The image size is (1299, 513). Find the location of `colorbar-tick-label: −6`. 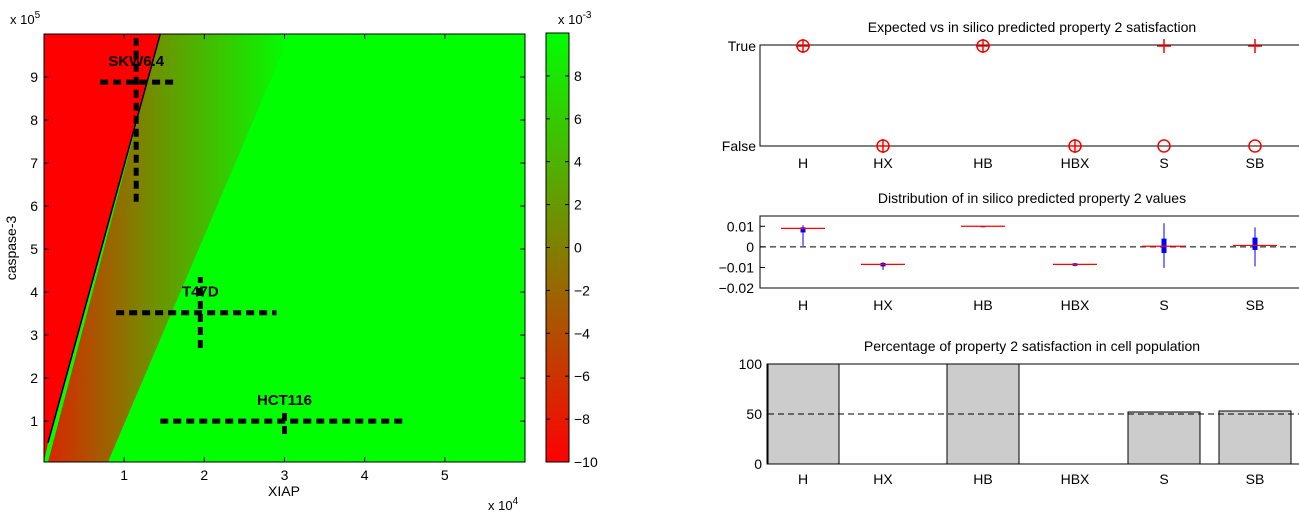

colorbar-tick-label: −6 is located at coordinates (582, 376).